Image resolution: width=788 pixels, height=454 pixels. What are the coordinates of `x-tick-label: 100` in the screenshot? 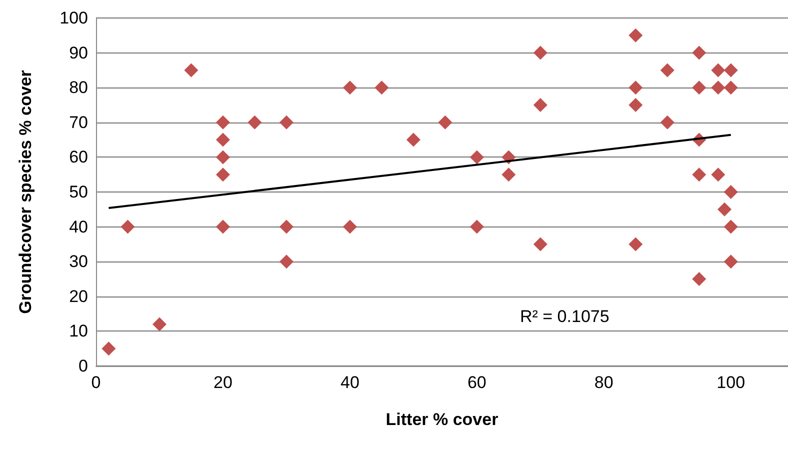 It's located at (731, 382).